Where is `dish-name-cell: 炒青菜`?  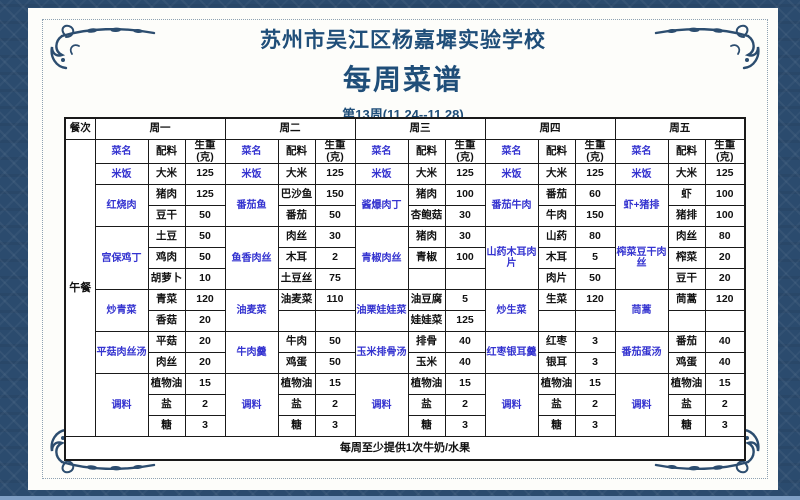 dish-name-cell: 炒青菜 is located at coordinates (121, 311).